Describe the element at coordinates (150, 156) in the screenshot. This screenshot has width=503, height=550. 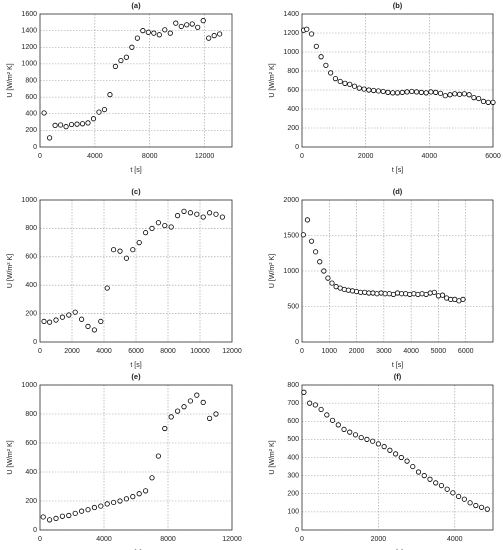
I see `x-tick-label: 8000` at that location.